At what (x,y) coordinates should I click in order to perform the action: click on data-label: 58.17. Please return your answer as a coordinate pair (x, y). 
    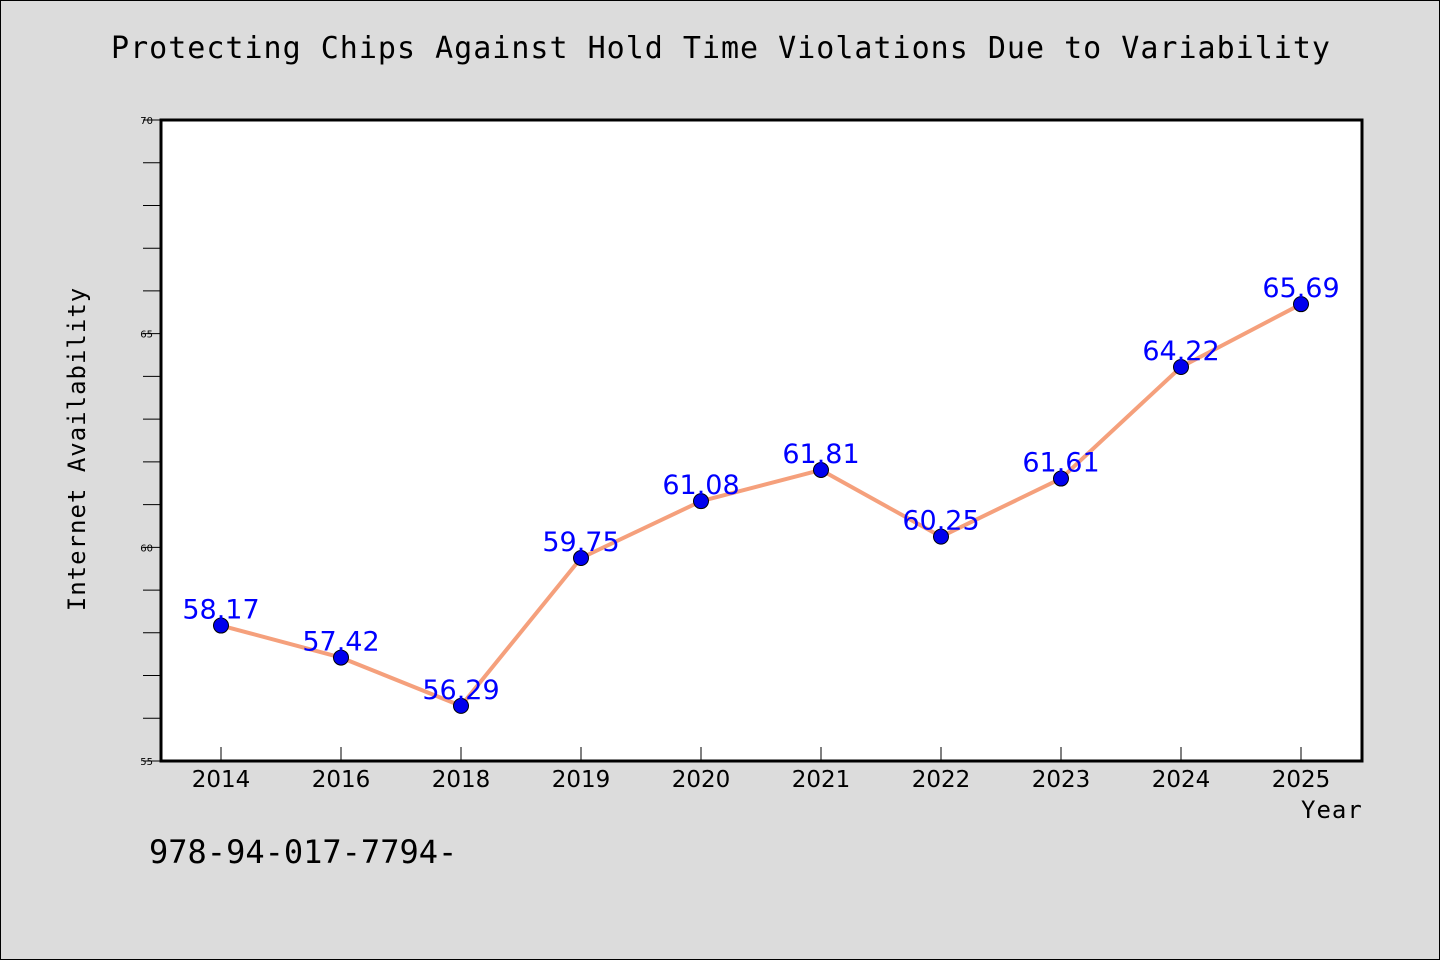
    Looking at the image, I should click on (220, 610).